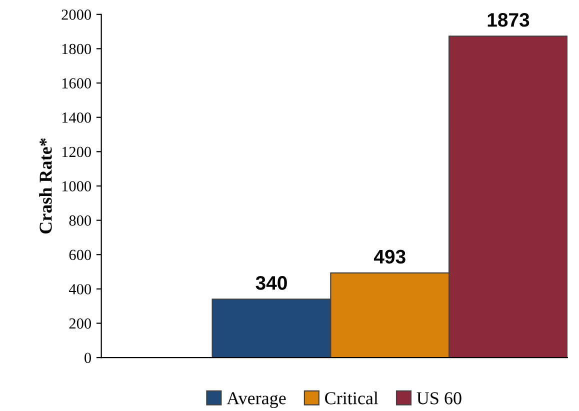 The width and height of the screenshot is (579, 411). I want to click on y-tick-label: 1200, so click(77, 152).